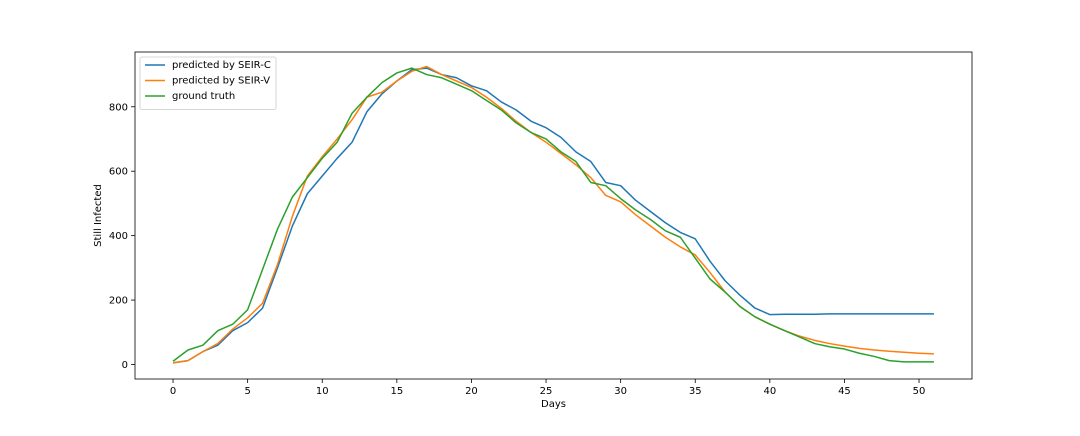 The height and width of the screenshot is (436, 1080). I want to click on x-tick-label: 10, so click(322, 391).